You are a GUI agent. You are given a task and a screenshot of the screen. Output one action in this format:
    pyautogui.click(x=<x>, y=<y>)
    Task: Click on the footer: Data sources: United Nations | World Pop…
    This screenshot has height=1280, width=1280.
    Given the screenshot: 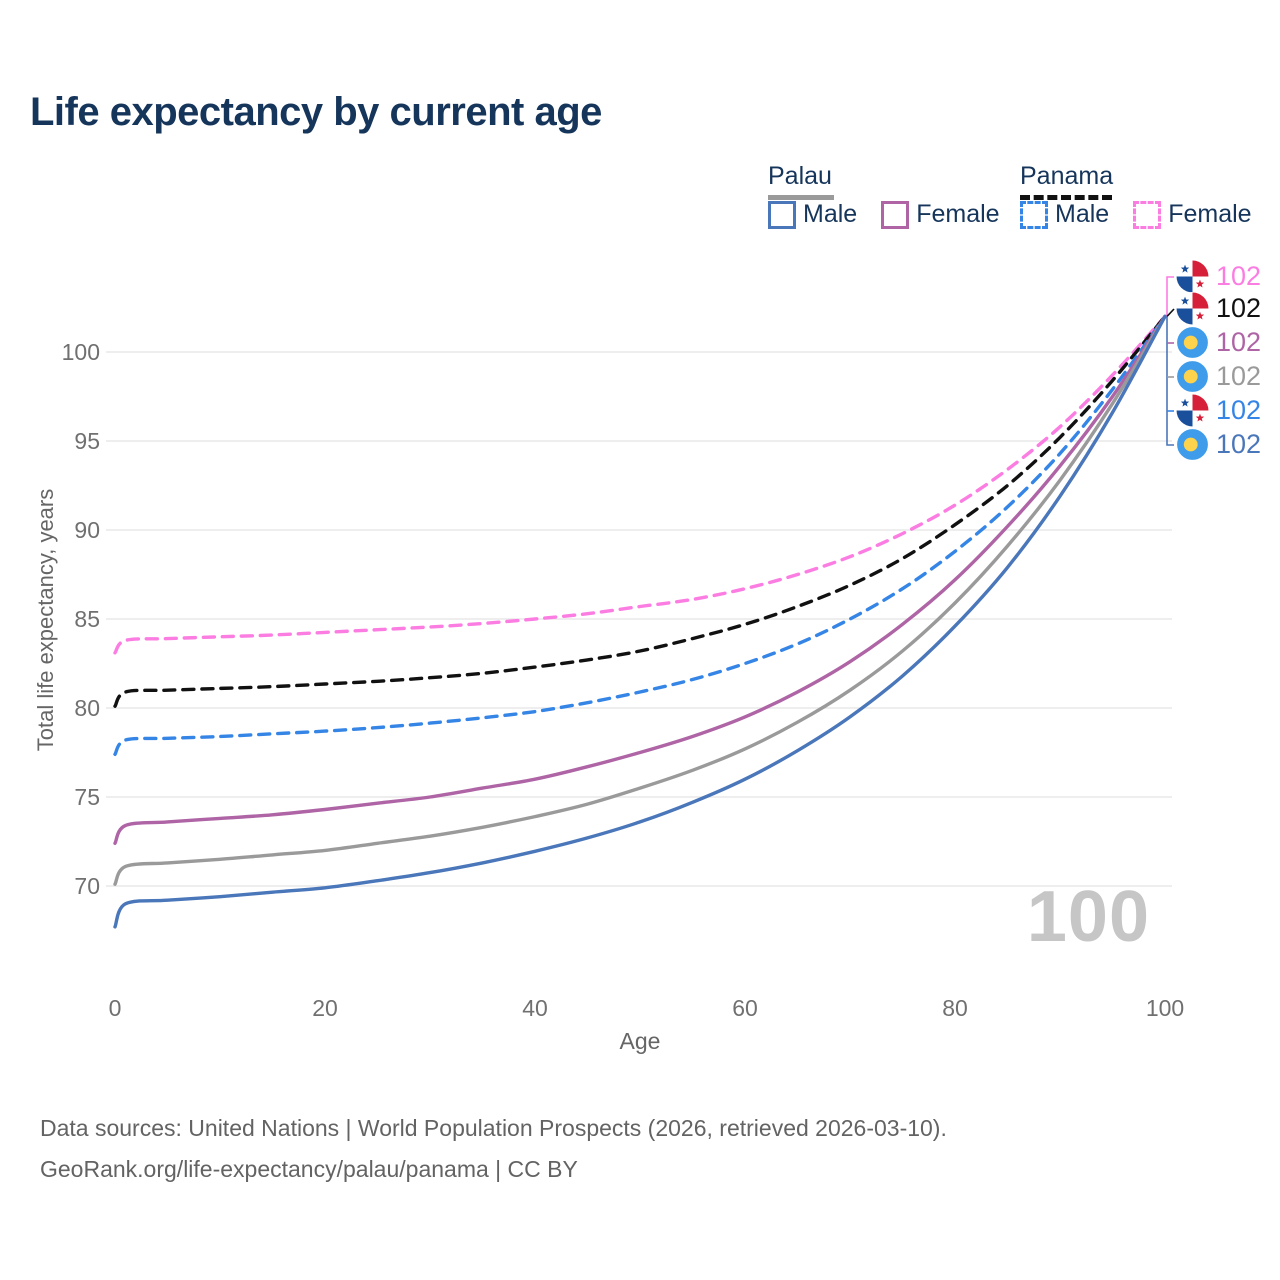 What is the action you would take?
    pyautogui.click(x=493, y=1149)
    